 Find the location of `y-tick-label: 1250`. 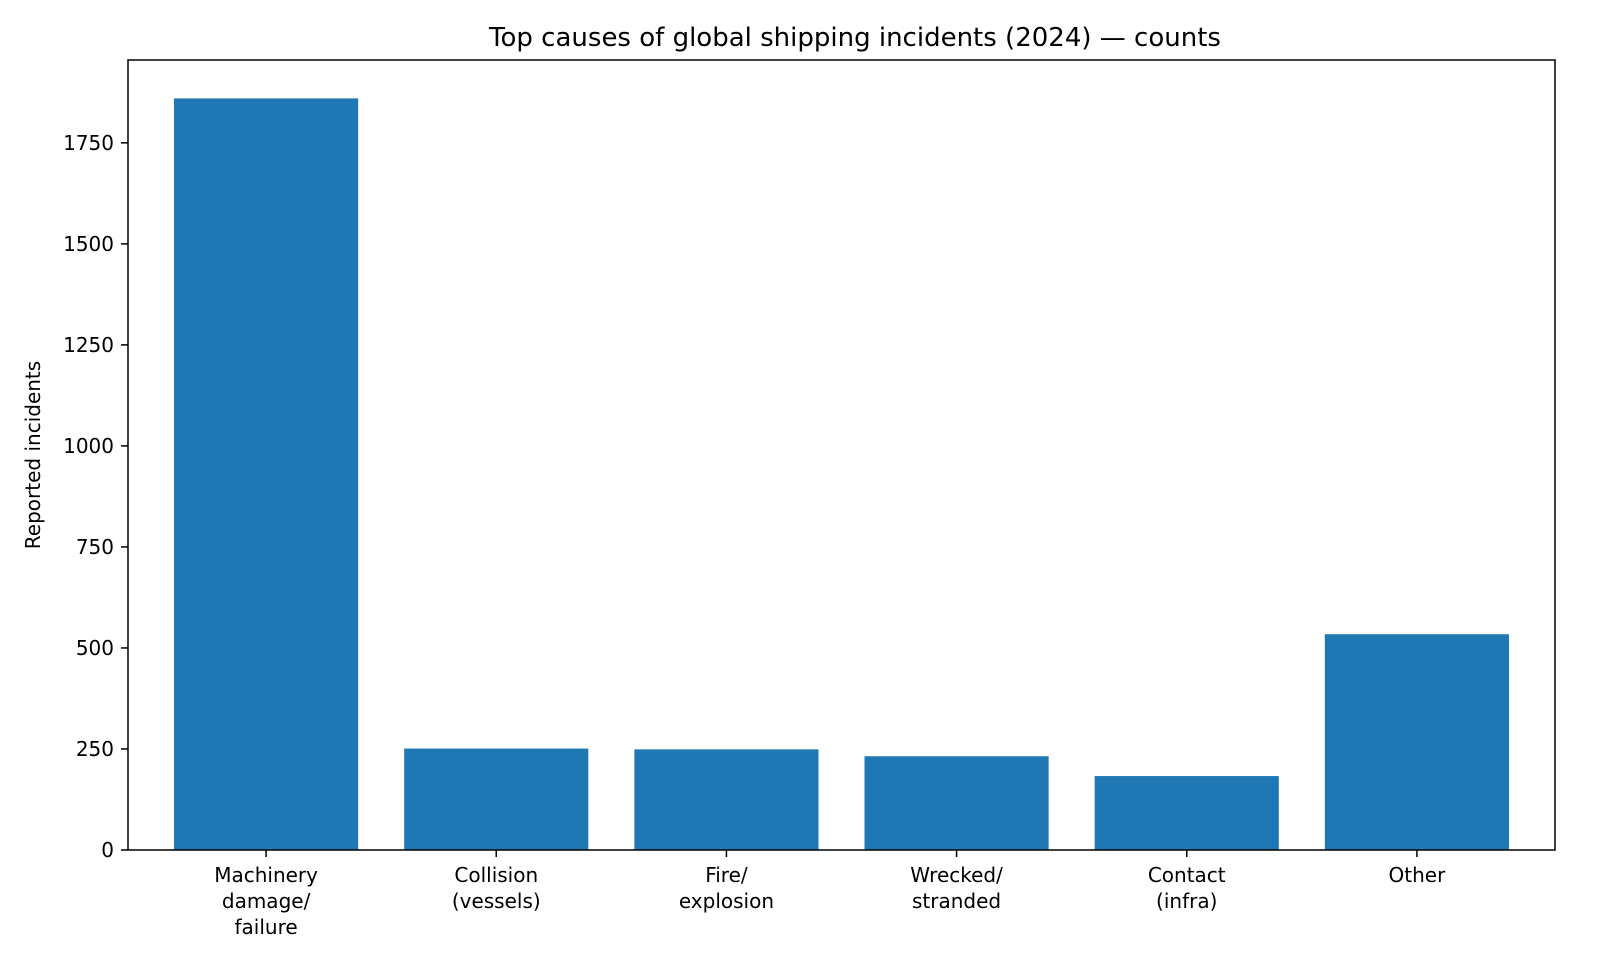

y-tick-label: 1250 is located at coordinates (88, 345).